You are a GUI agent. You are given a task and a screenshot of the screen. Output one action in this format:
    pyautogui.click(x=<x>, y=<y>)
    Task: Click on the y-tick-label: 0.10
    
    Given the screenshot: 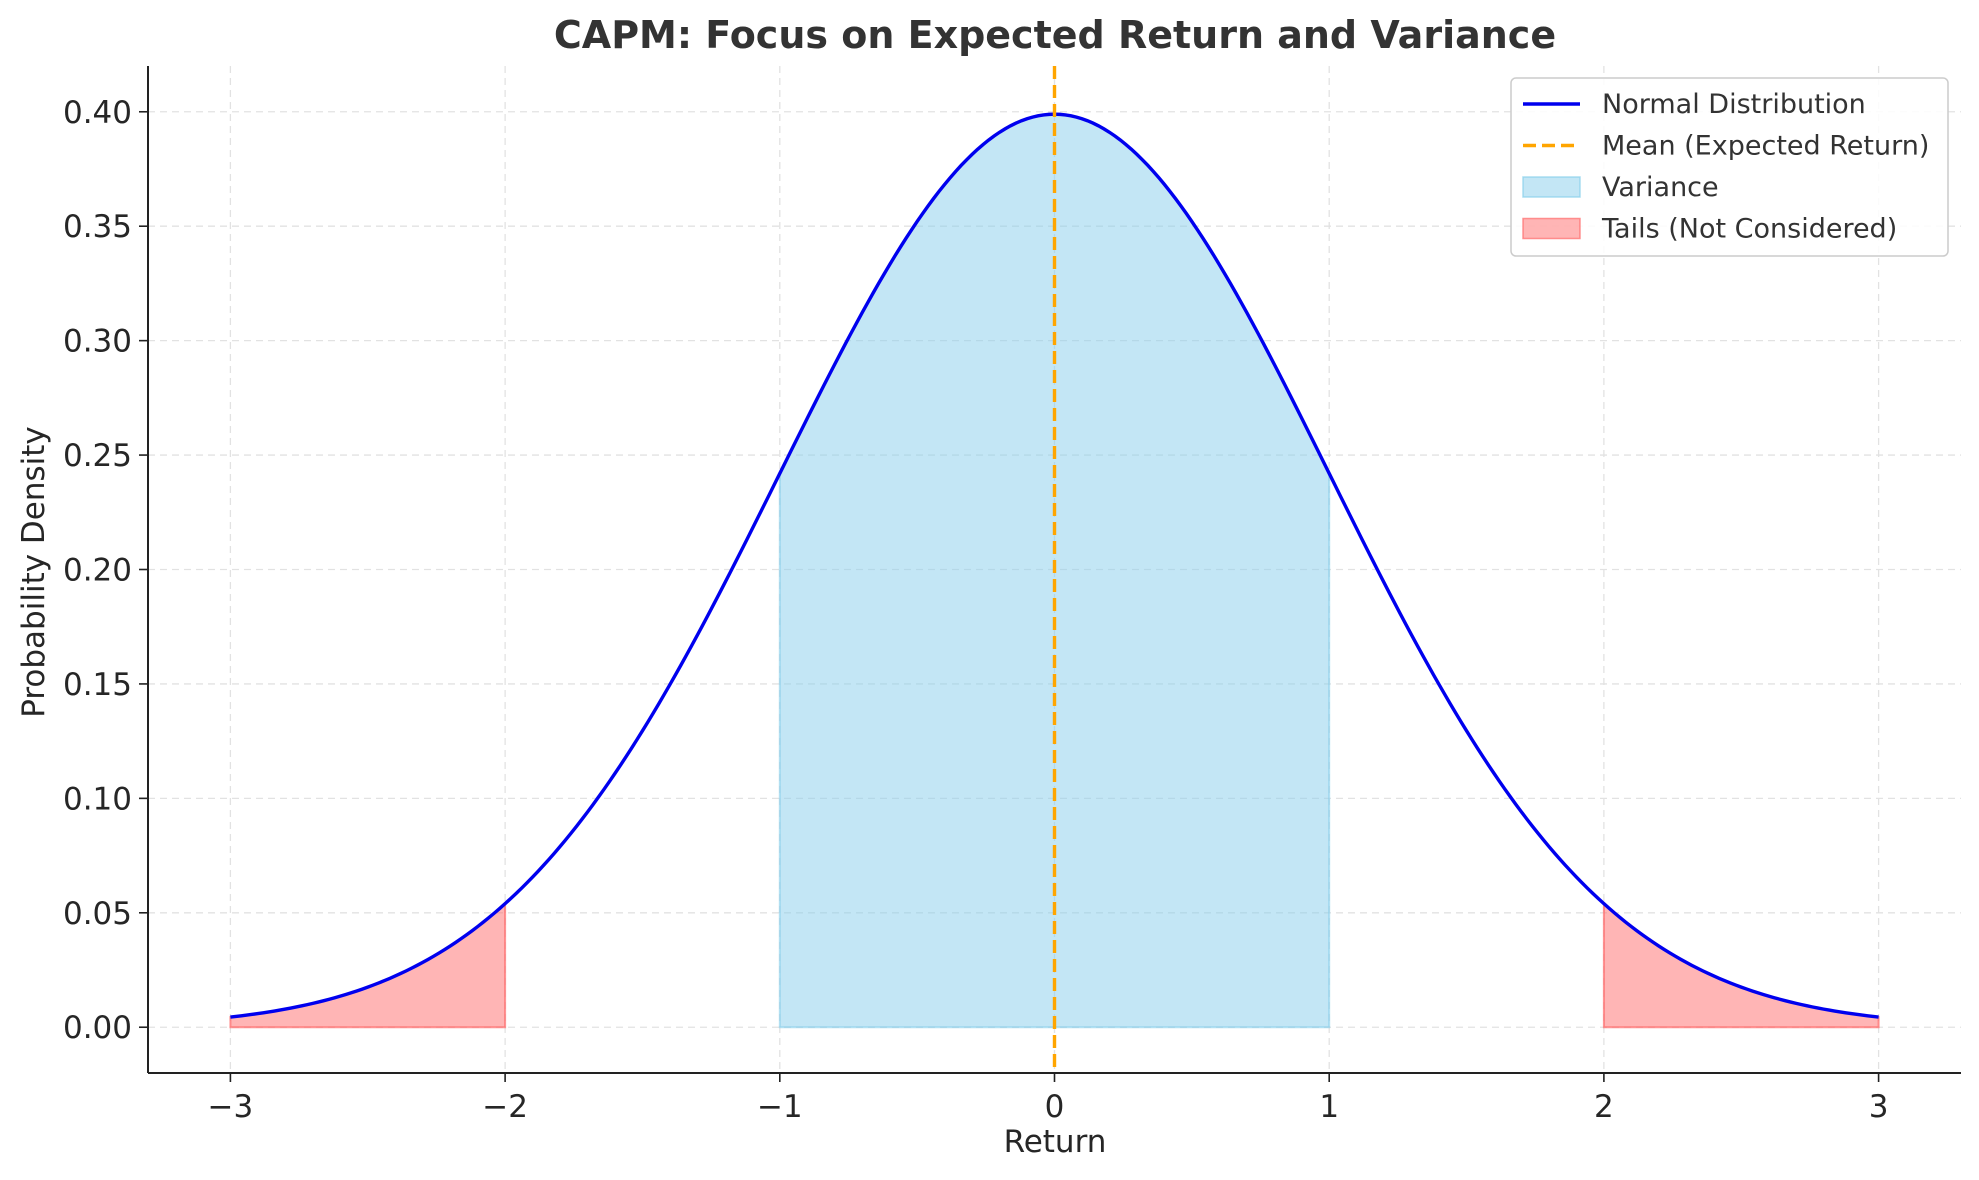 What is the action you would take?
    pyautogui.click(x=97, y=799)
    